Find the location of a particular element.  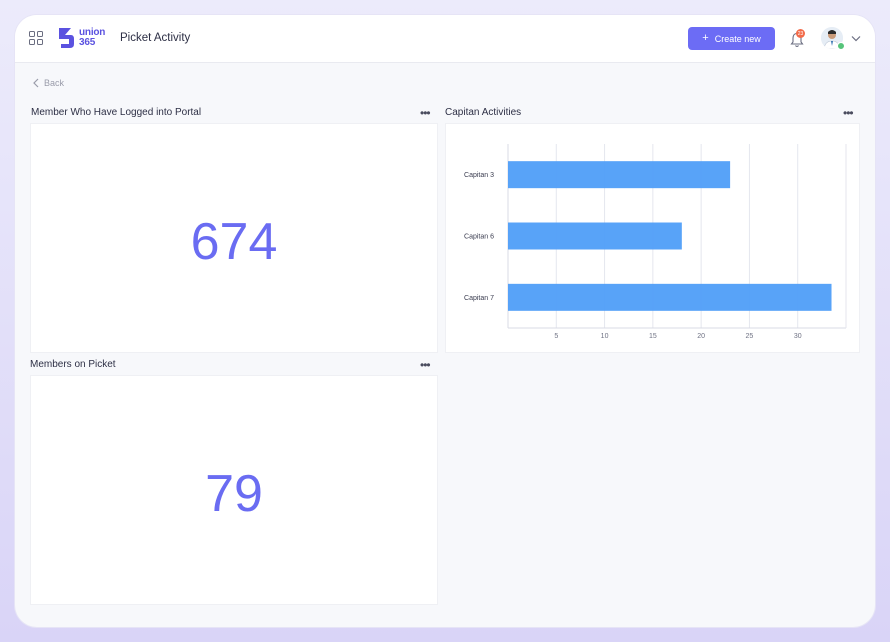

logged-in-value: 674 is located at coordinates (234, 242).